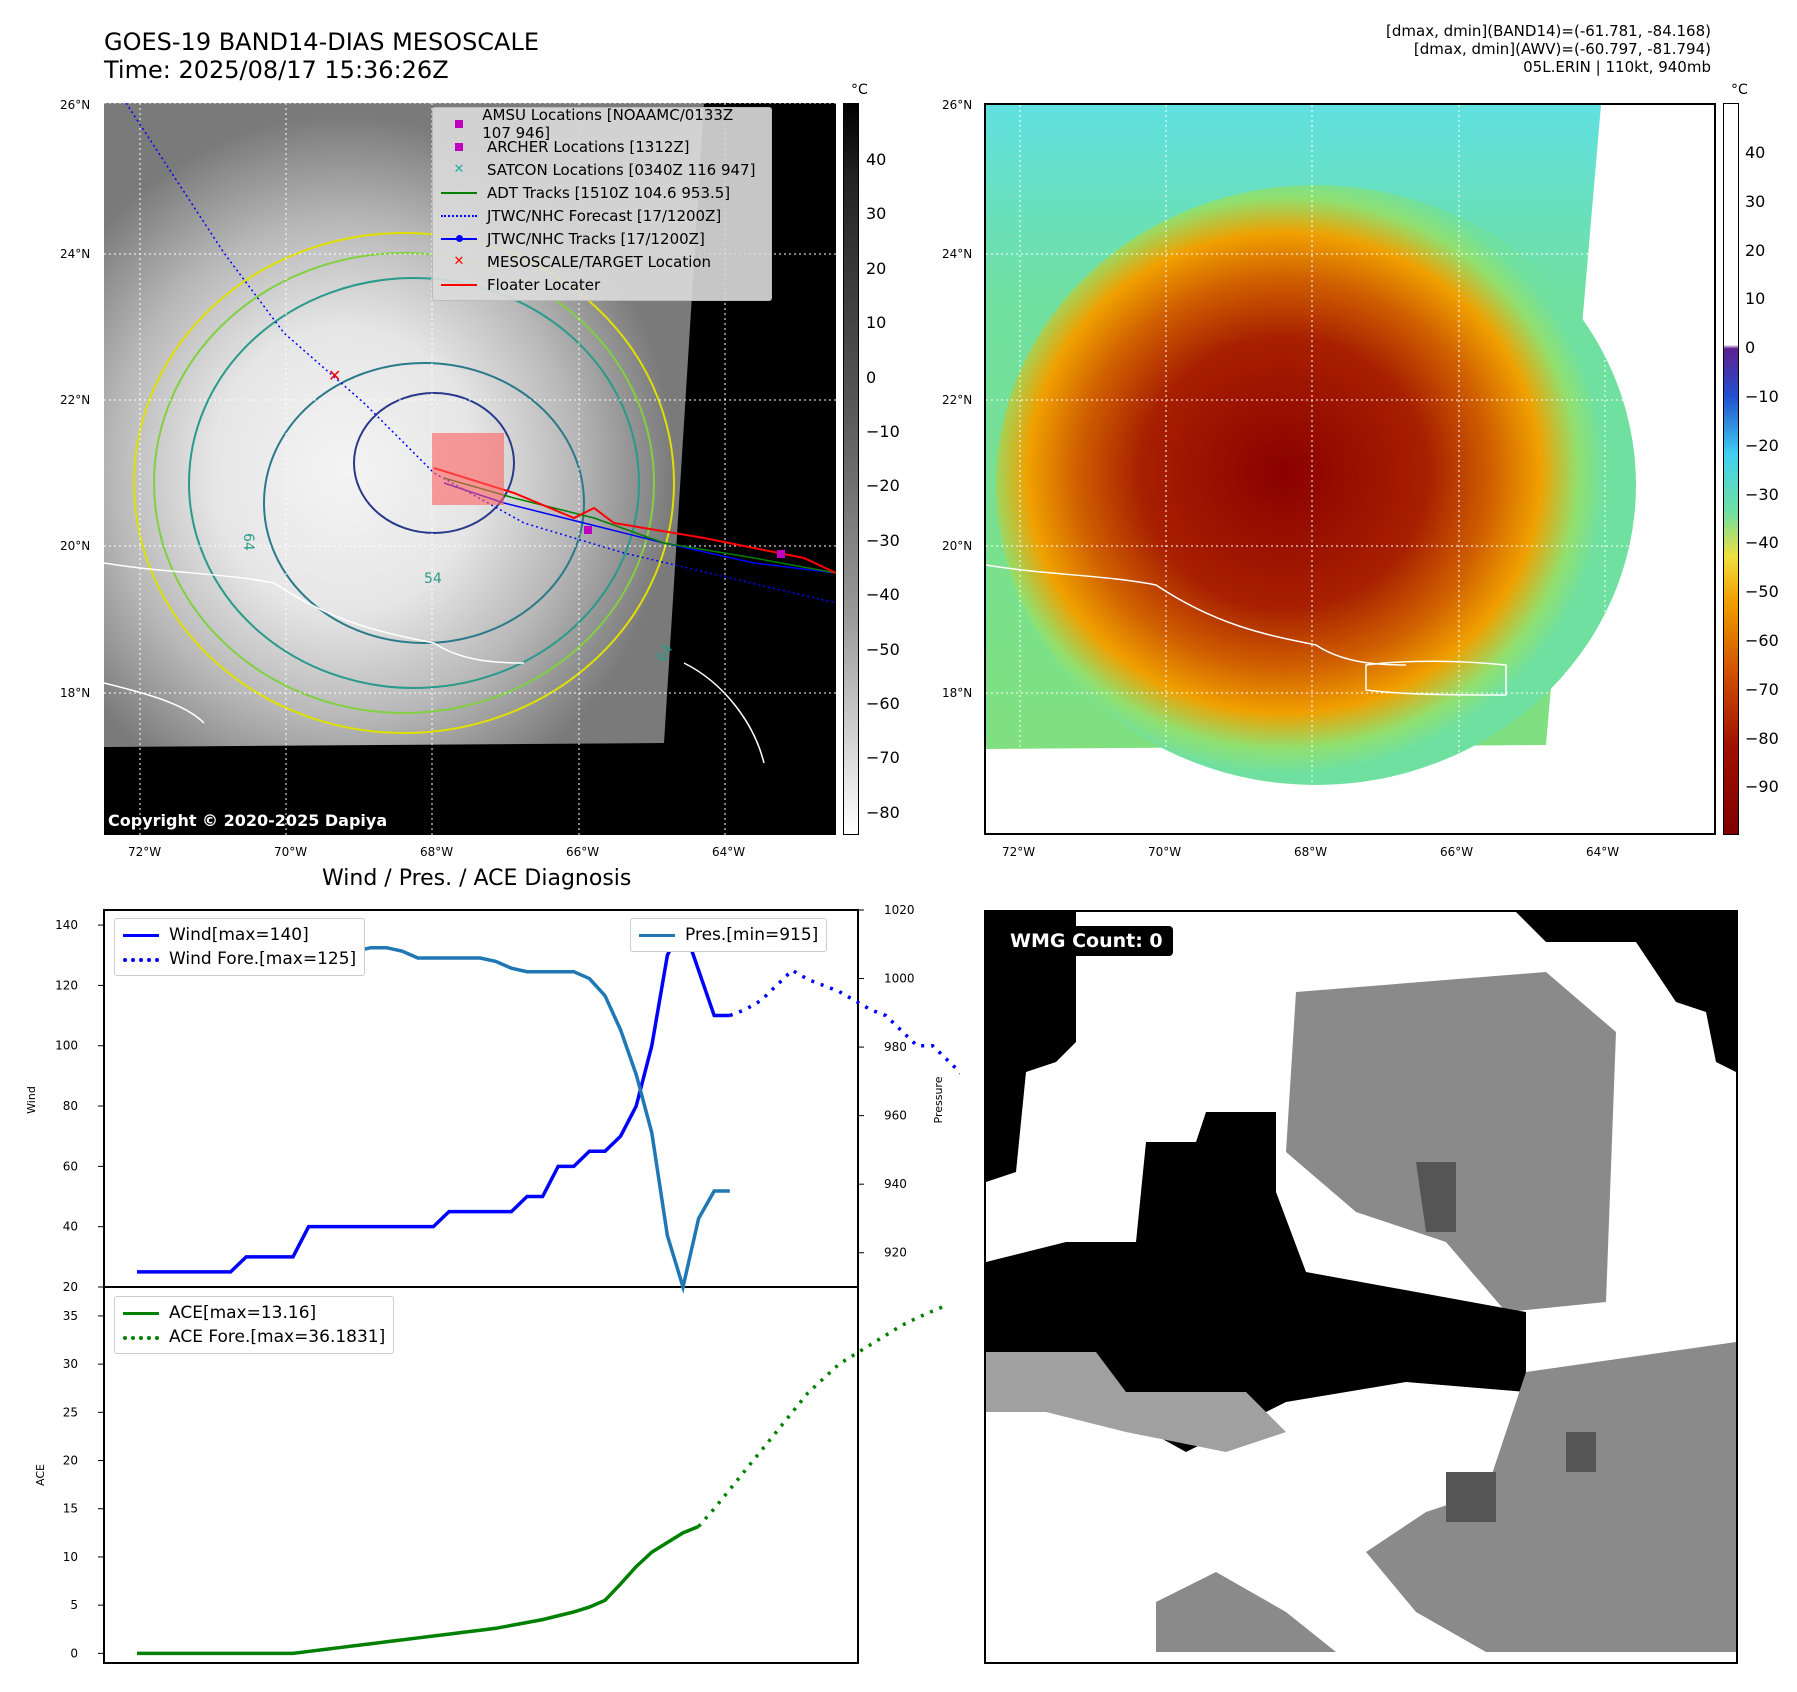 The image size is (1797, 1692). Describe the element at coordinates (876, 268) in the screenshot. I see `cbLeft-tick: 20` at that location.